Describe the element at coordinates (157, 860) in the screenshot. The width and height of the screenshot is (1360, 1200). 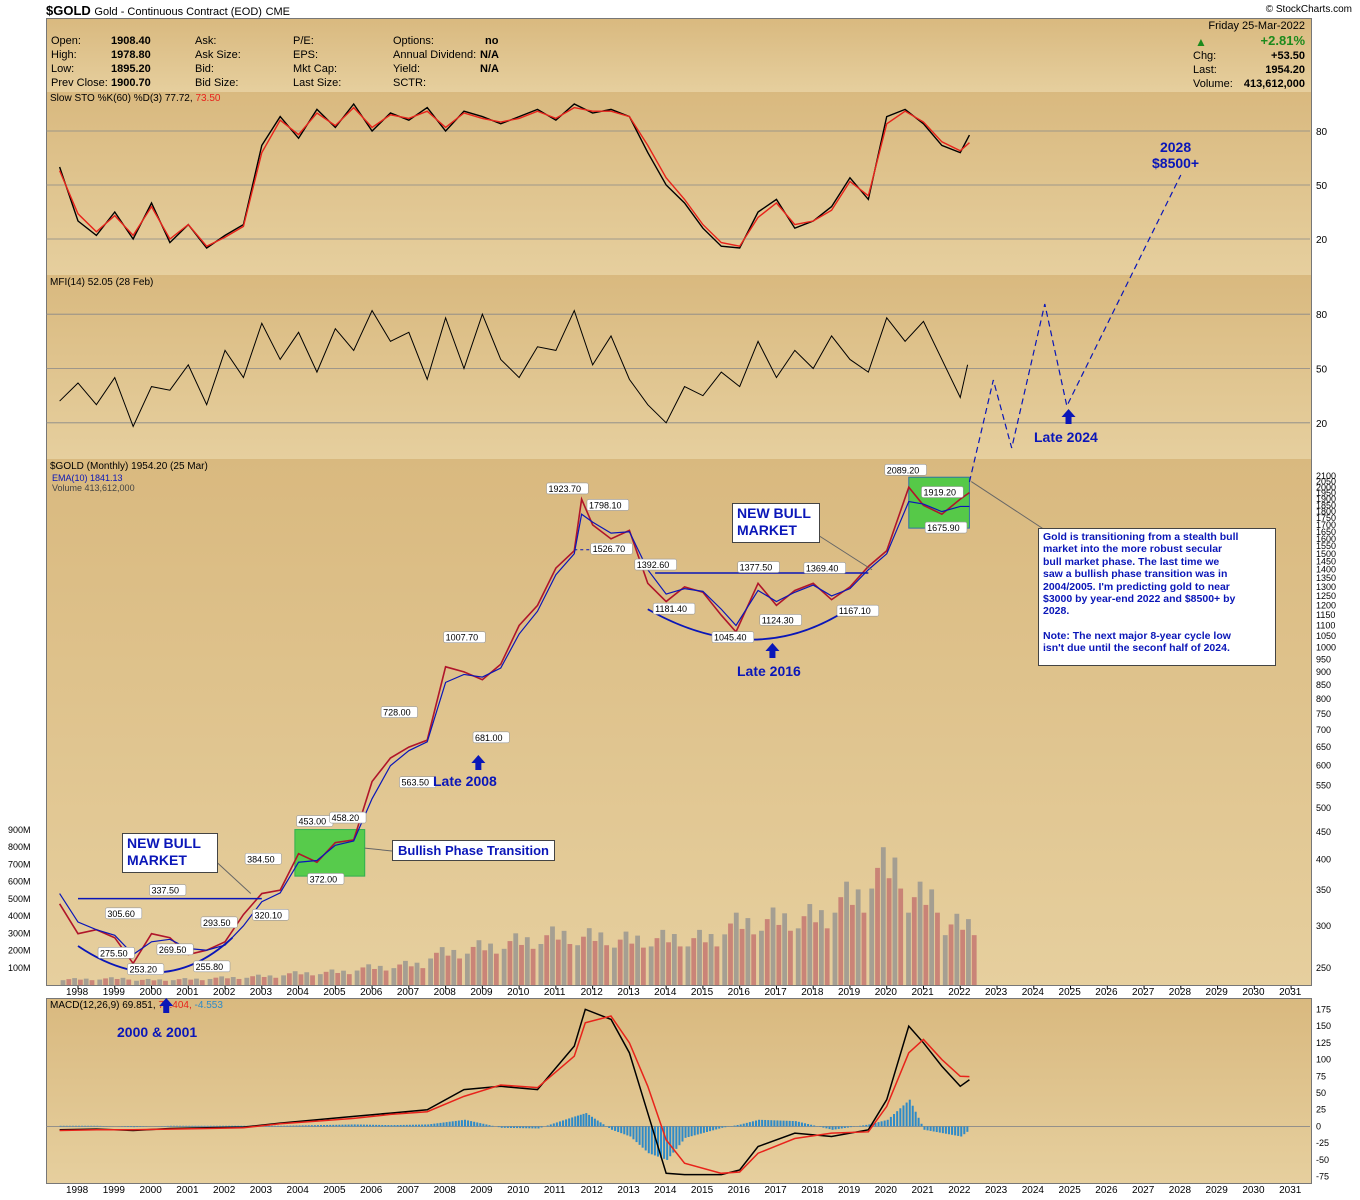
I see `new-bull-left-l2: MARKET` at that location.